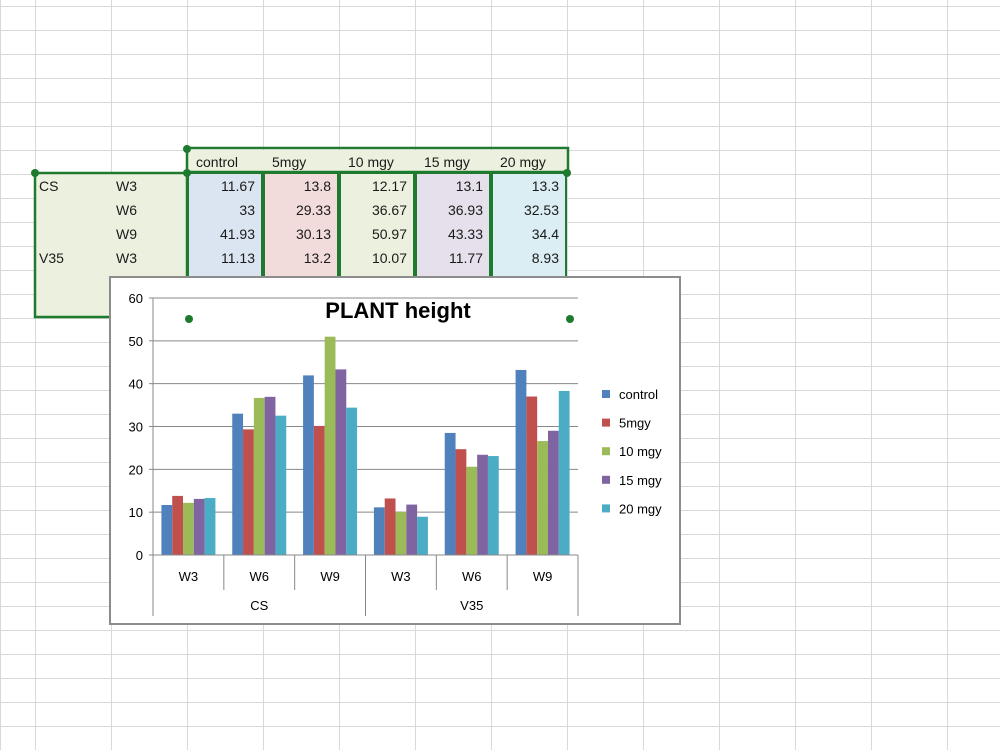 The image size is (1000, 750). I want to click on x-group-label: CS, so click(259, 605).